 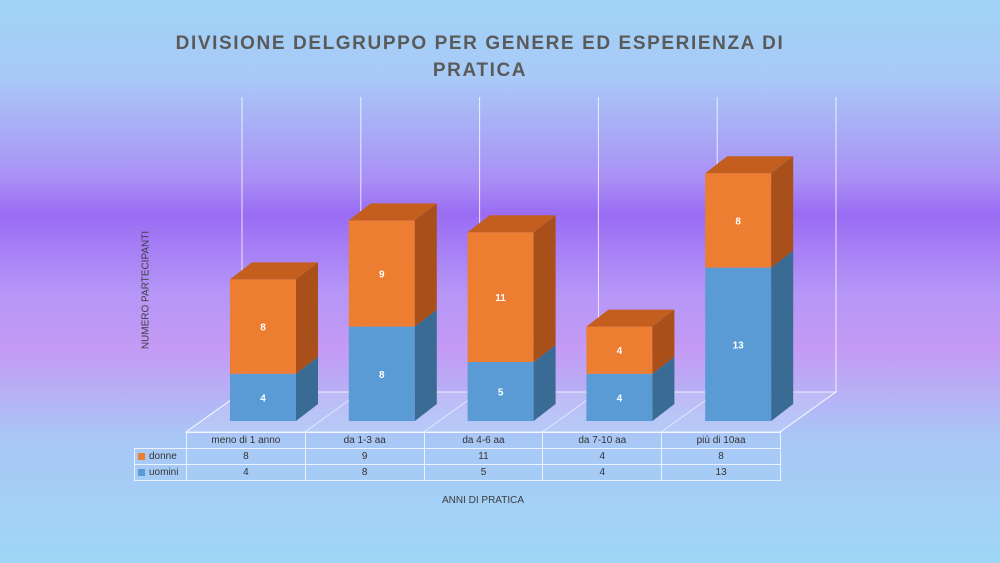 I want to click on legend-label: donne, so click(x=163, y=456).